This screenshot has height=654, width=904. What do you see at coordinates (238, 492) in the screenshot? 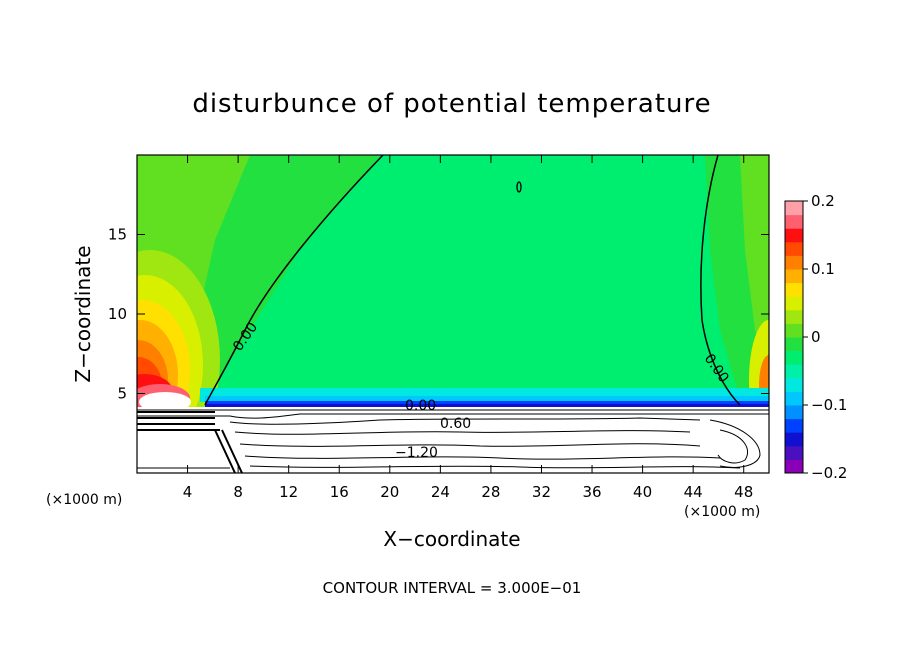
I see `x-tick-label: 8` at bounding box center [238, 492].